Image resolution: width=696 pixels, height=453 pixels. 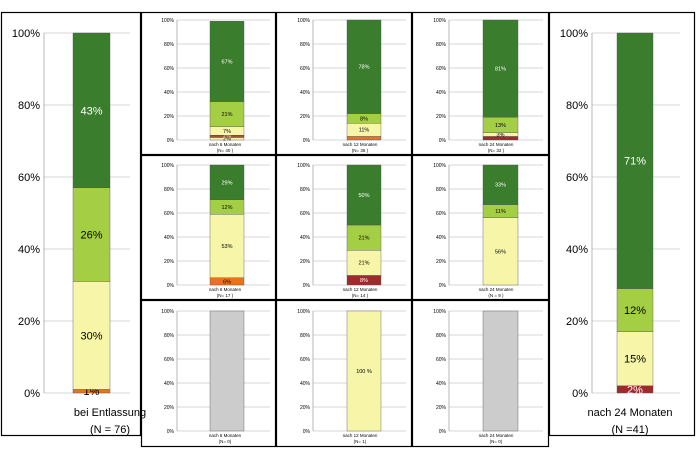 I want to click on sample-size-label: (N =41), so click(x=630, y=430).